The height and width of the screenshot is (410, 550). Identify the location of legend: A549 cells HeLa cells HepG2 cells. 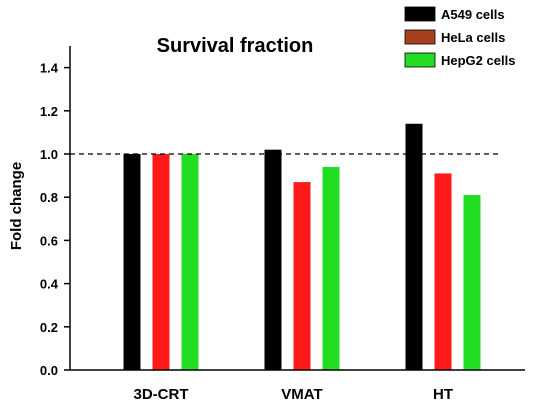
(459, 37).